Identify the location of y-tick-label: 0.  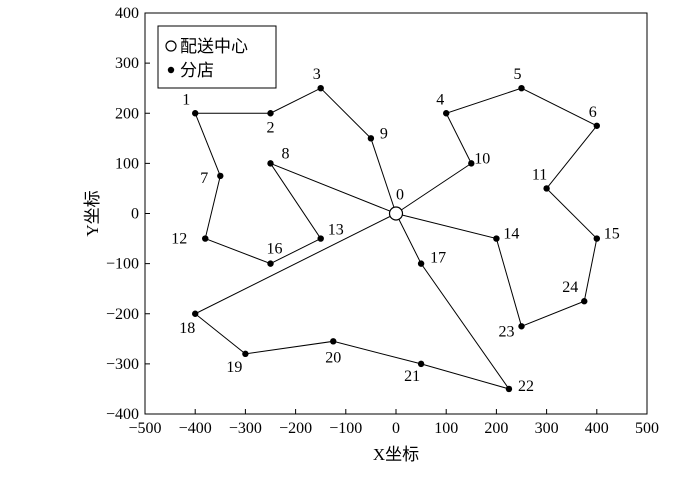
(135, 214).